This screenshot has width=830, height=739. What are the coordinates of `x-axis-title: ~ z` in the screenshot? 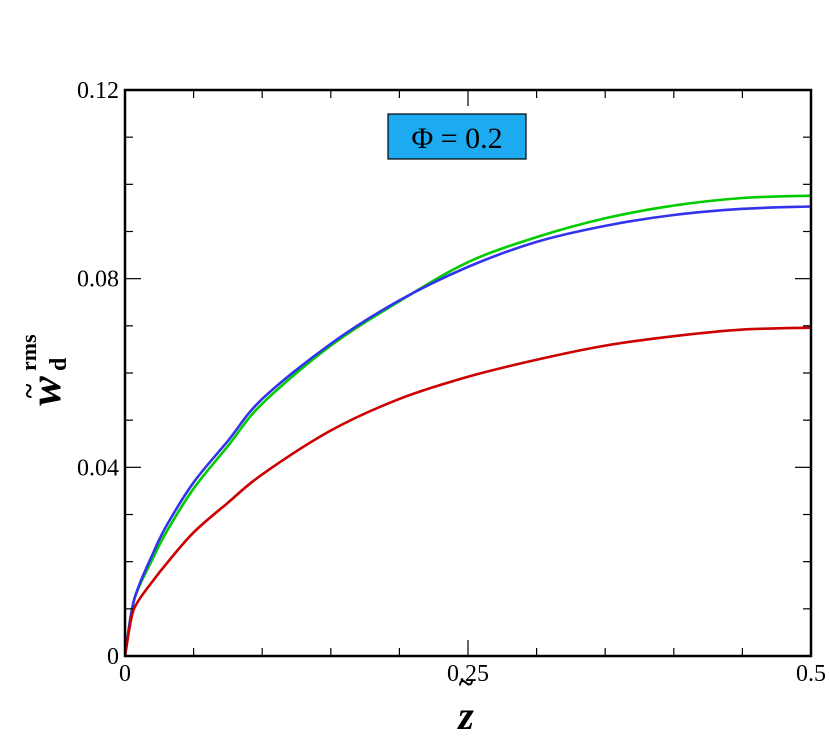 It's located at (465, 703).